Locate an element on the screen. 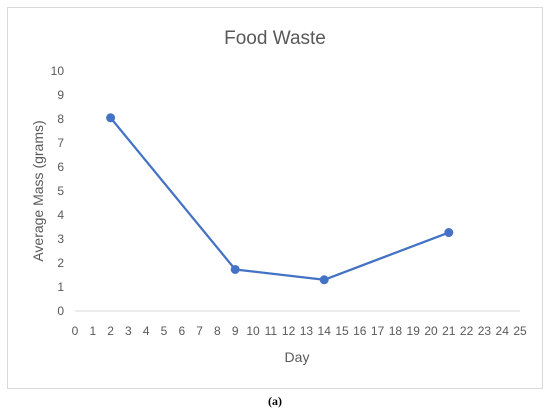 The width and height of the screenshot is (550, 418). x-tick-label: 24 is located at coordinates (503, 331).